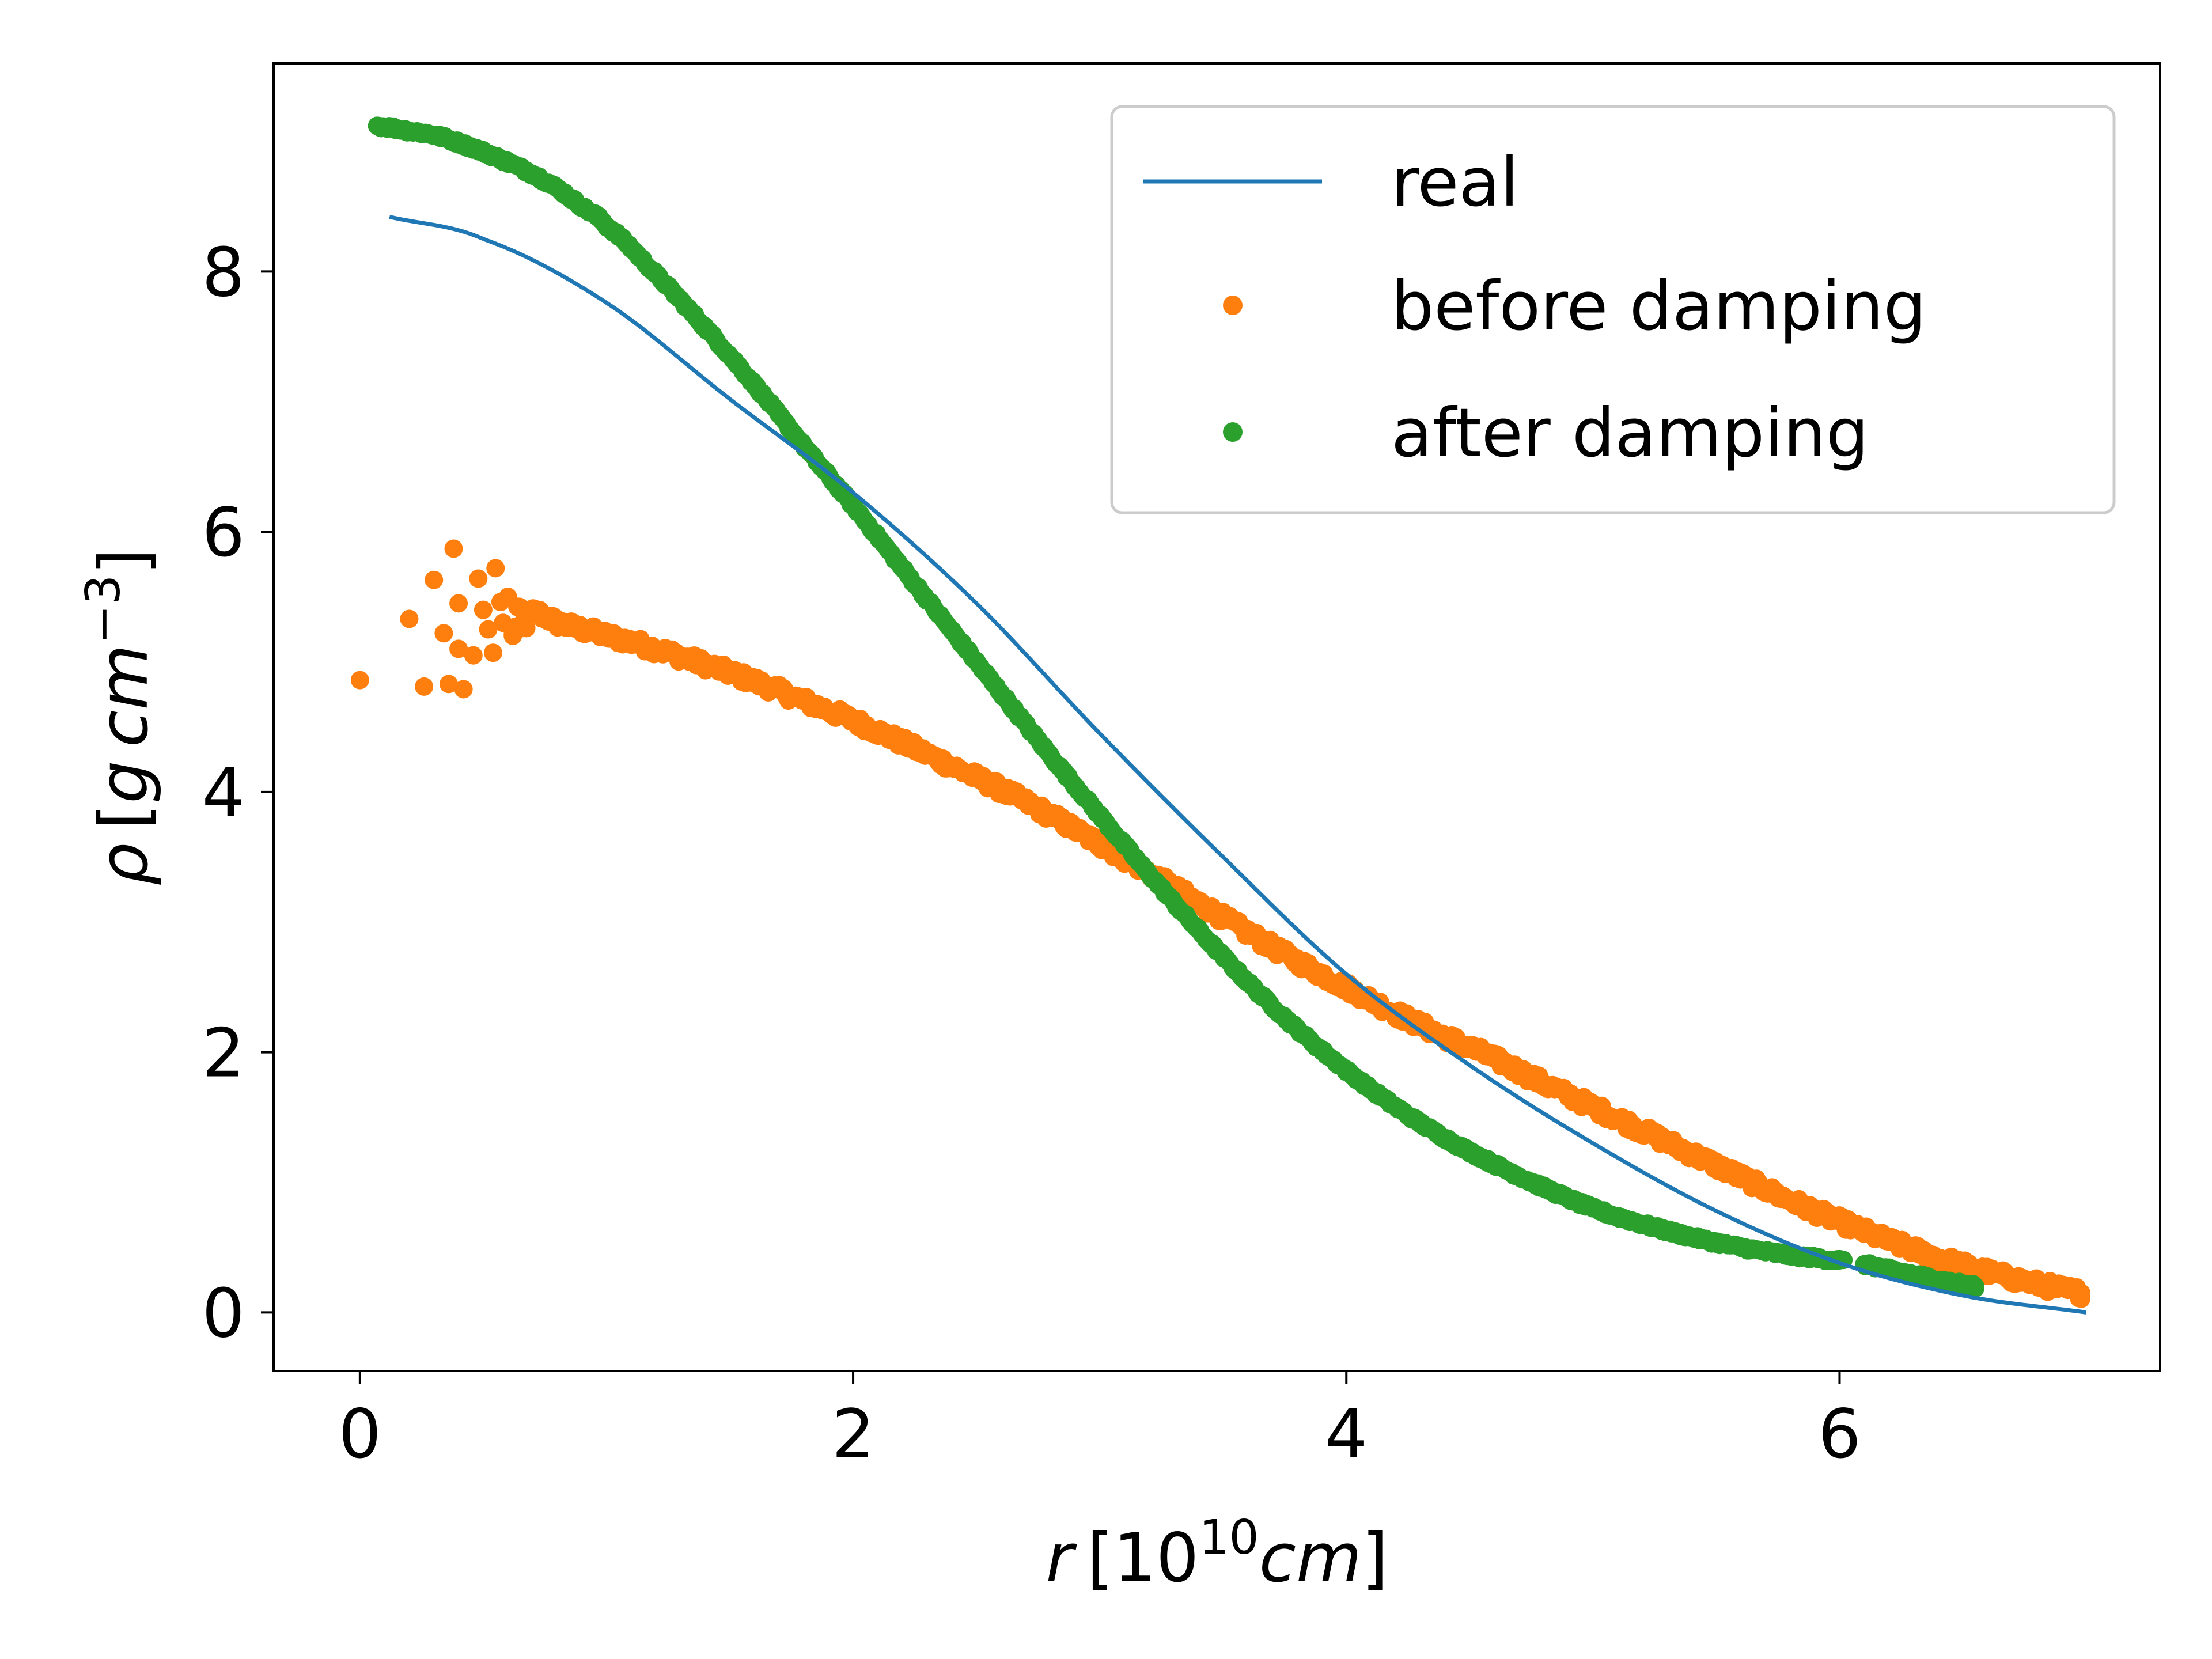 This screenshot has height=1659, width=2212. Describe the element at coordinates (223, 532) in the screenshot. I see `y-tick-label-3: 6` at that location.